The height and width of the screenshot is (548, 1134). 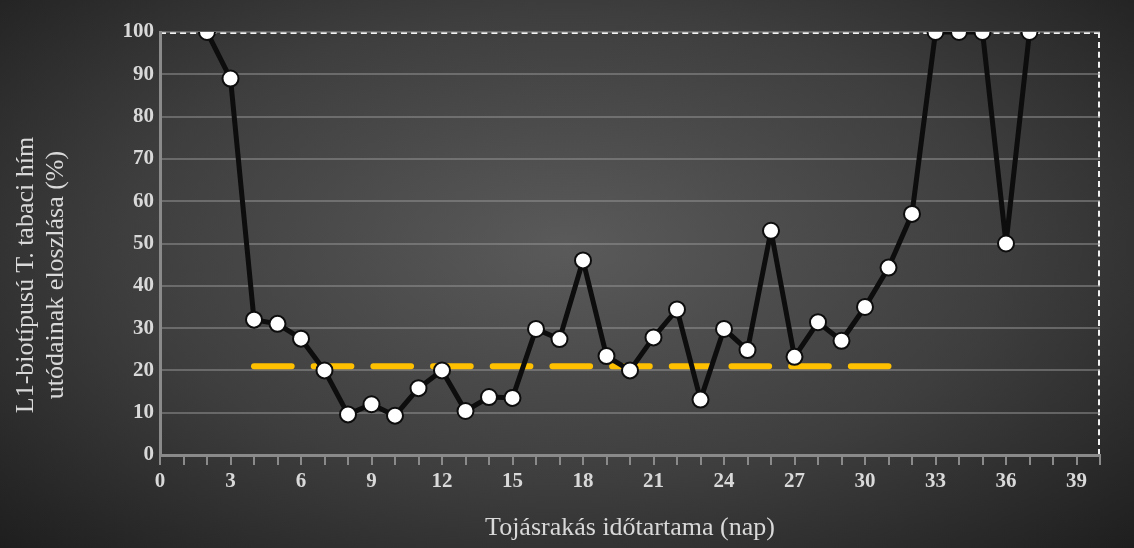 What do you see at coordinates (865, 480) in the screenshot?
I see `x-tick-label: 30` at bounding box center [865, 480].